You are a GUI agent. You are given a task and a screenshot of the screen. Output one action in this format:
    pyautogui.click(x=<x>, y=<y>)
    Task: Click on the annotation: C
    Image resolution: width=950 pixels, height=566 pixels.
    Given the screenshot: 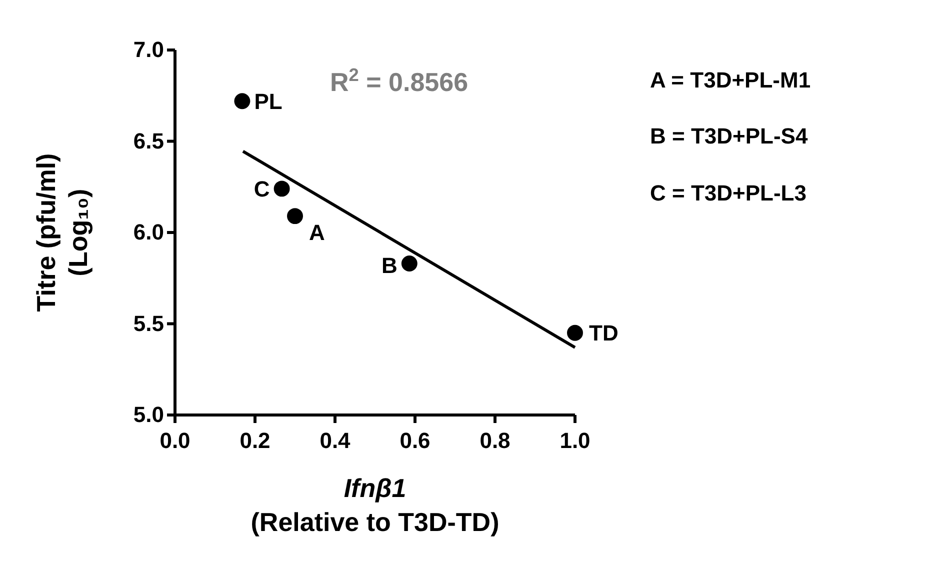 What is the action you would take?
    pyautogui.click(x=262, y=189)
    